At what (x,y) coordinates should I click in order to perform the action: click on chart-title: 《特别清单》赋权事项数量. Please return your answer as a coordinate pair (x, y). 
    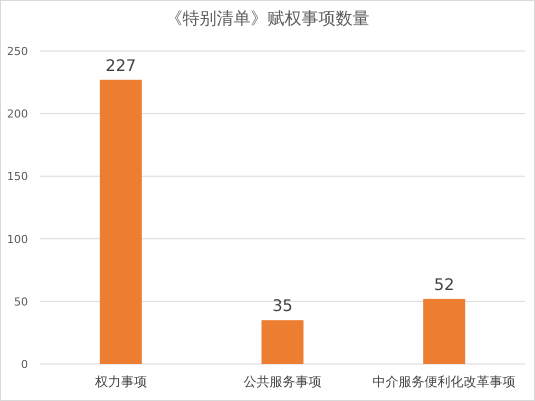
    Looking at the image, I should click on (268, 19).